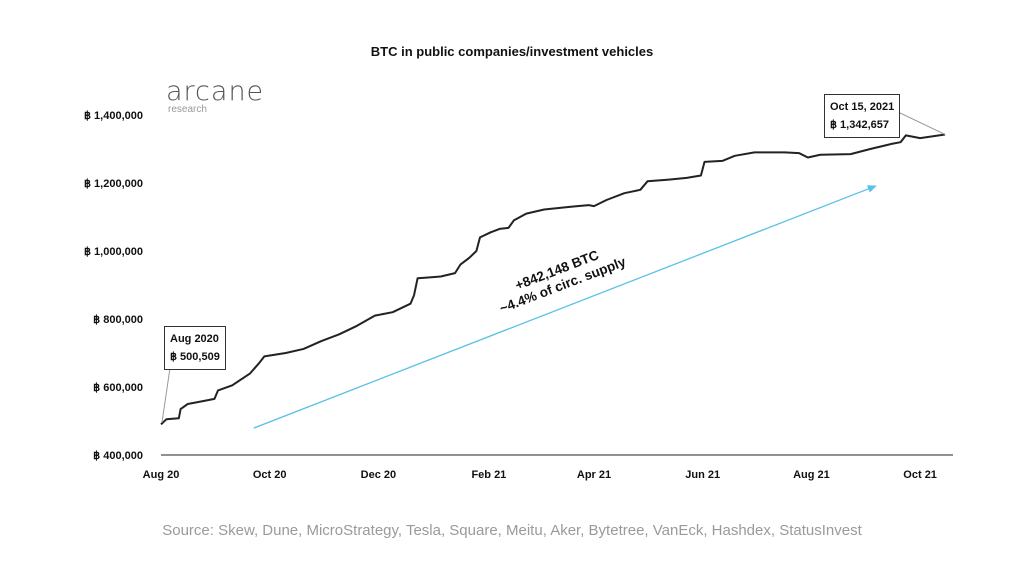 This screenshot has width=1024, height=566. Describe the element at coordinates (702, 475) in the screenshot. I see `x-tick-label: Jun 21` at that location.